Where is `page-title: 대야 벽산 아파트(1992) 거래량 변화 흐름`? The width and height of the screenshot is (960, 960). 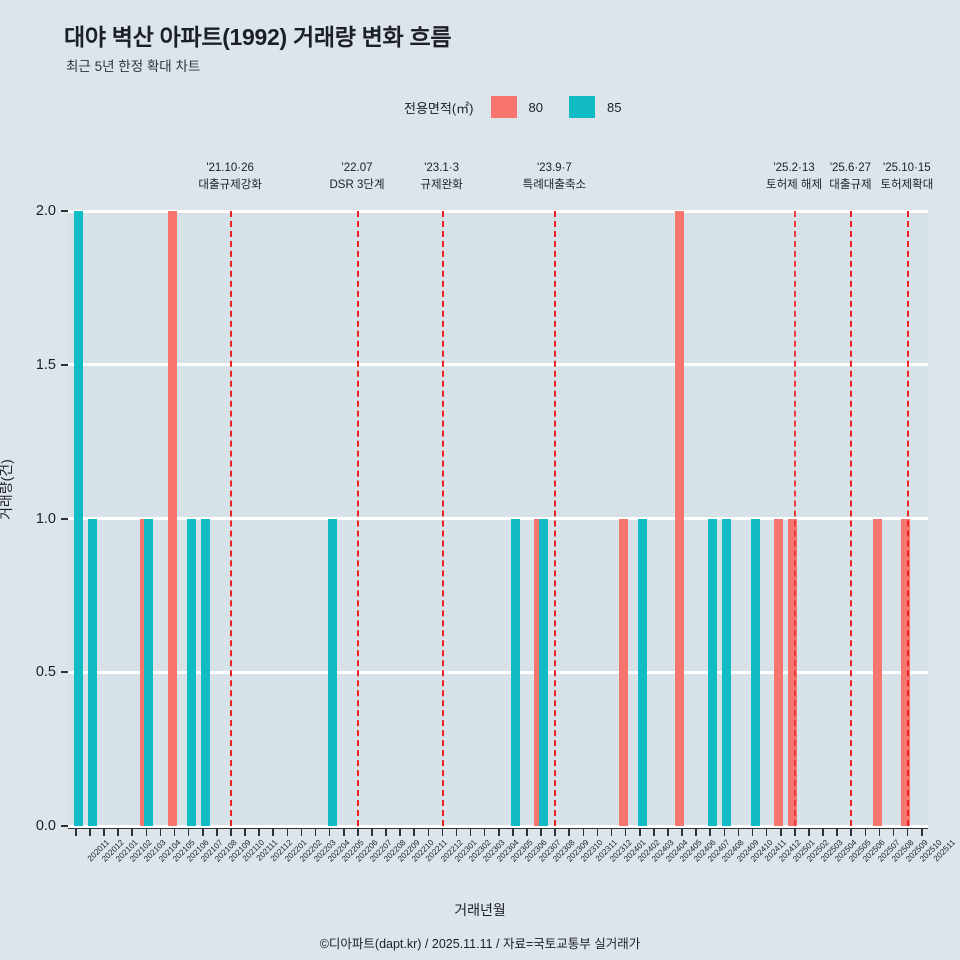 page-title: 대야 벽산 아파트(1992) 거래량 변화 흐름 is located at coordinates (258, 37).